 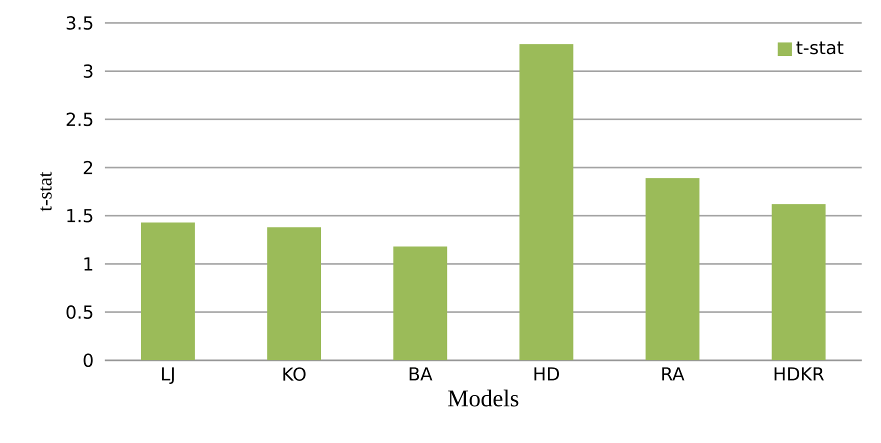 I want to click on y-tick-label: 0.5, so click(x=79, y=312).